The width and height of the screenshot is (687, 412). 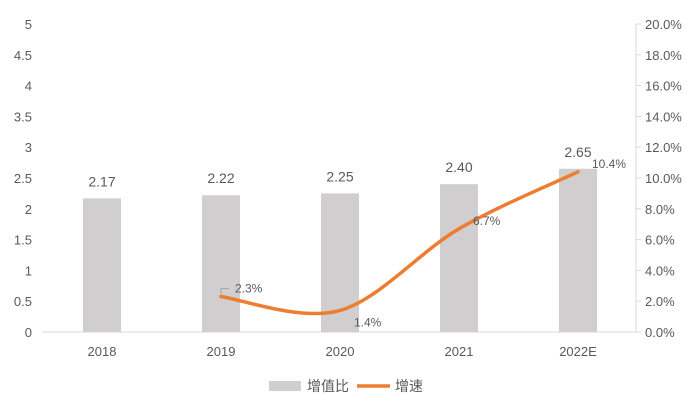 I want to click on right-tick-label: 20.0%, so click(x=663, y=24).